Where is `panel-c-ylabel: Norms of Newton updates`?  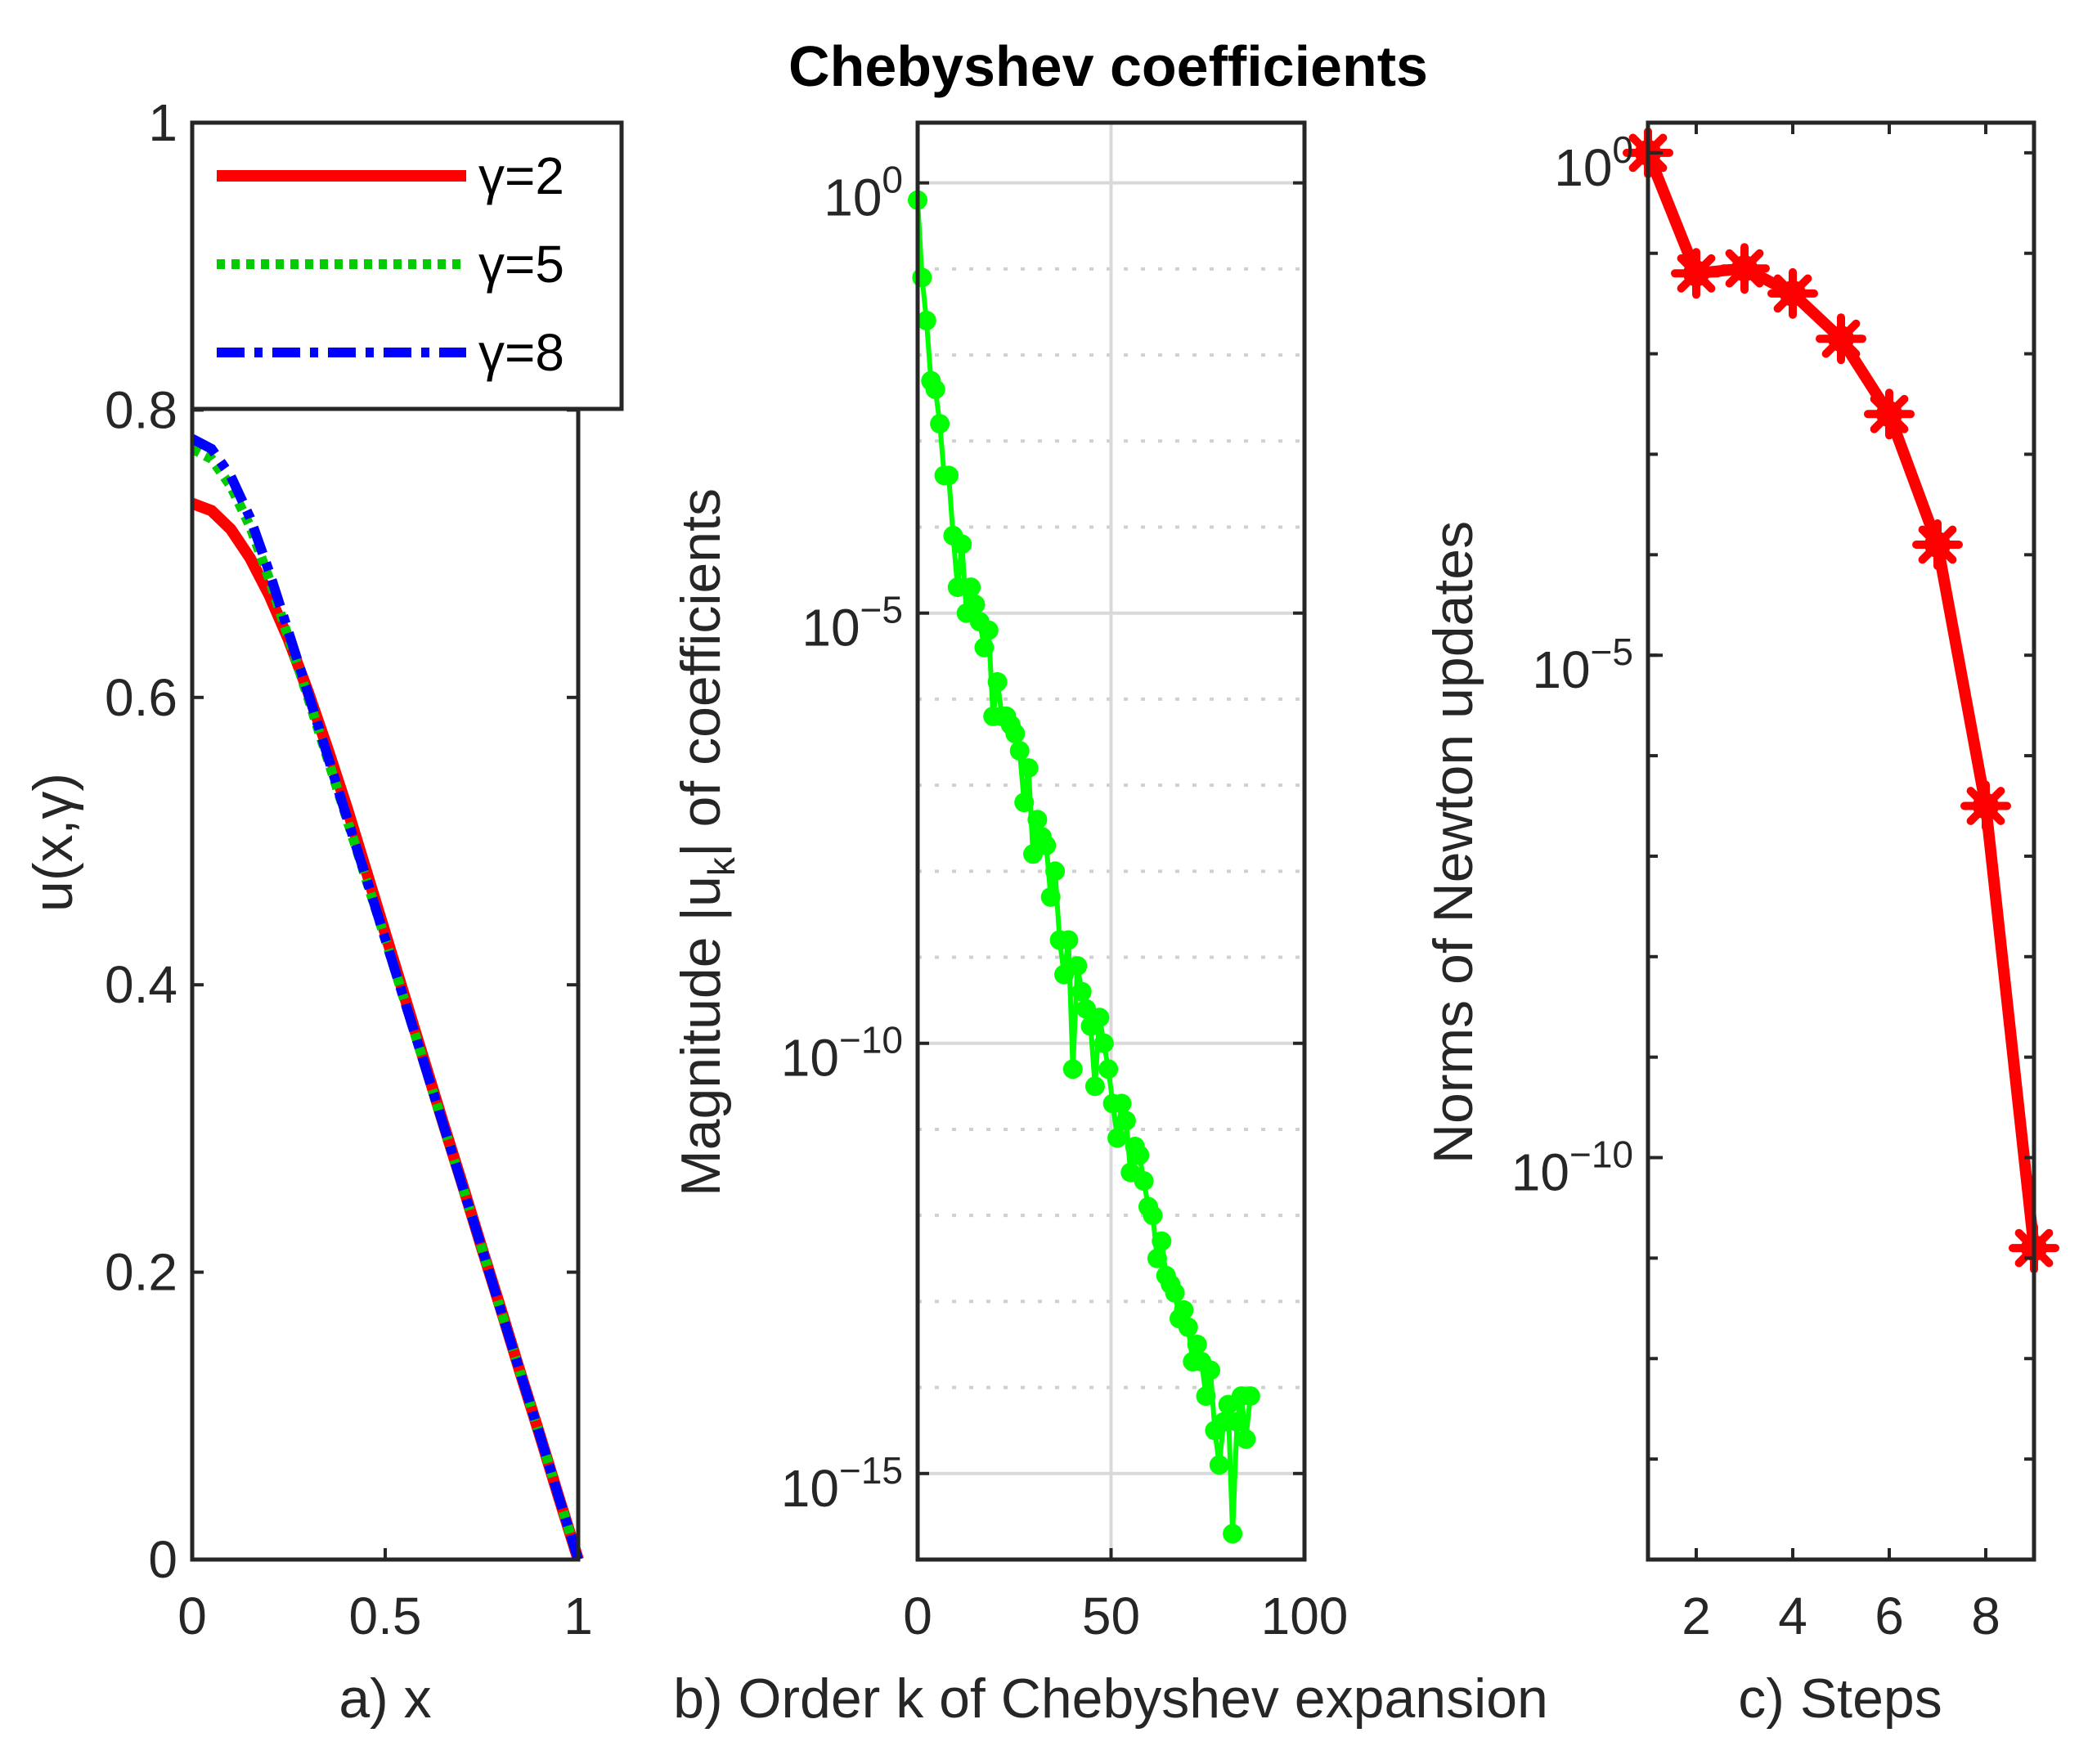 panel-c-ylabel: Norms of Newton updates is located at coordinates (1453, 842).